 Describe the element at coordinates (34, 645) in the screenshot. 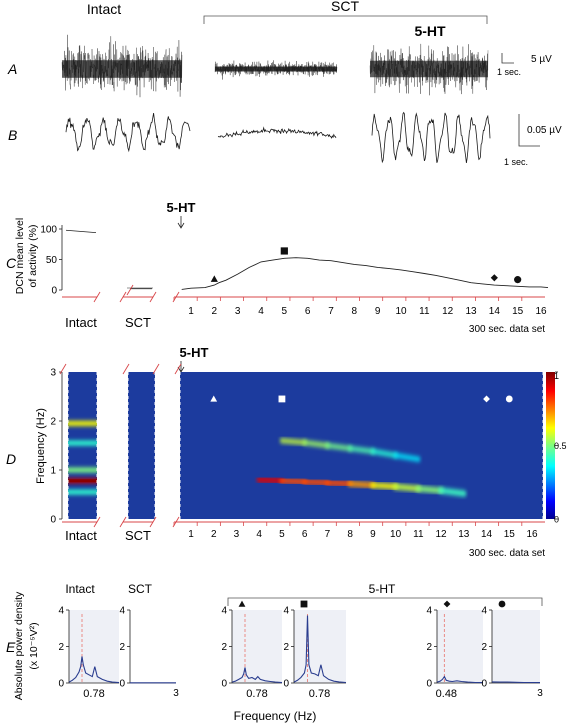

I see `panel-e-ylabel-line2: (x 10⁻⁵V²)` at that location.